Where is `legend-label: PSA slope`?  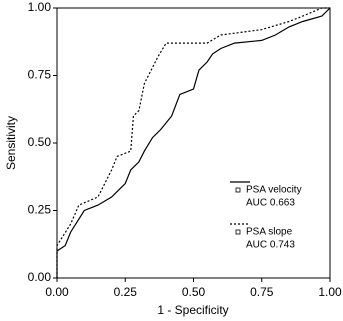
legend-label: PSA slope is located at coordinates (269, 232).